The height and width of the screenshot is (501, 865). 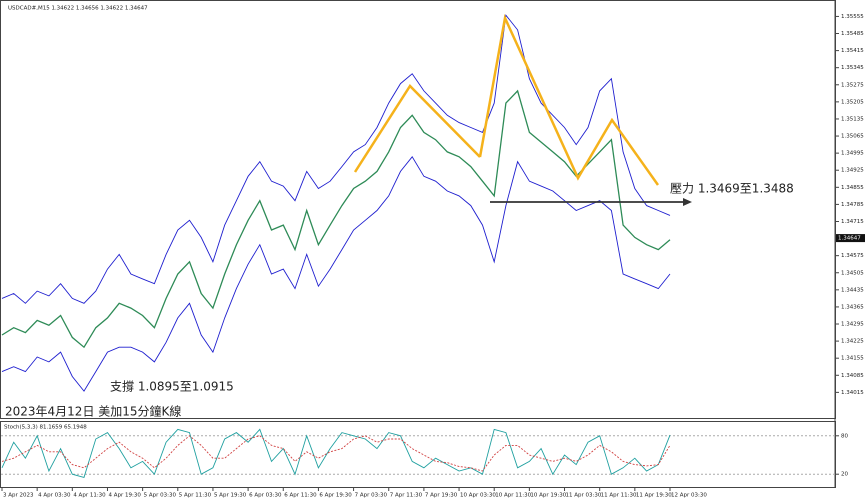 I want to click on x-tick-label: 5 Apr 11:30, so click(x=195, y=496).